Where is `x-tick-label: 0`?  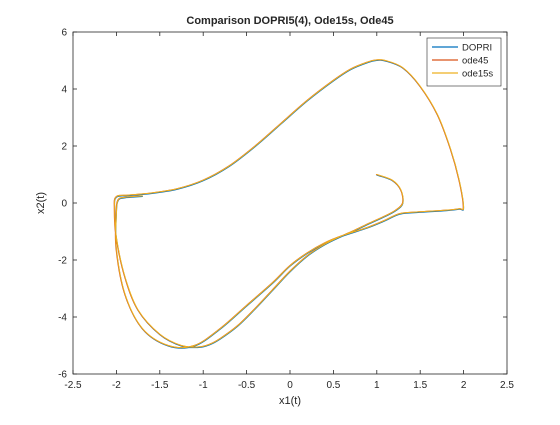 x-tick-label: 0 is located at coordinates (290, 385).